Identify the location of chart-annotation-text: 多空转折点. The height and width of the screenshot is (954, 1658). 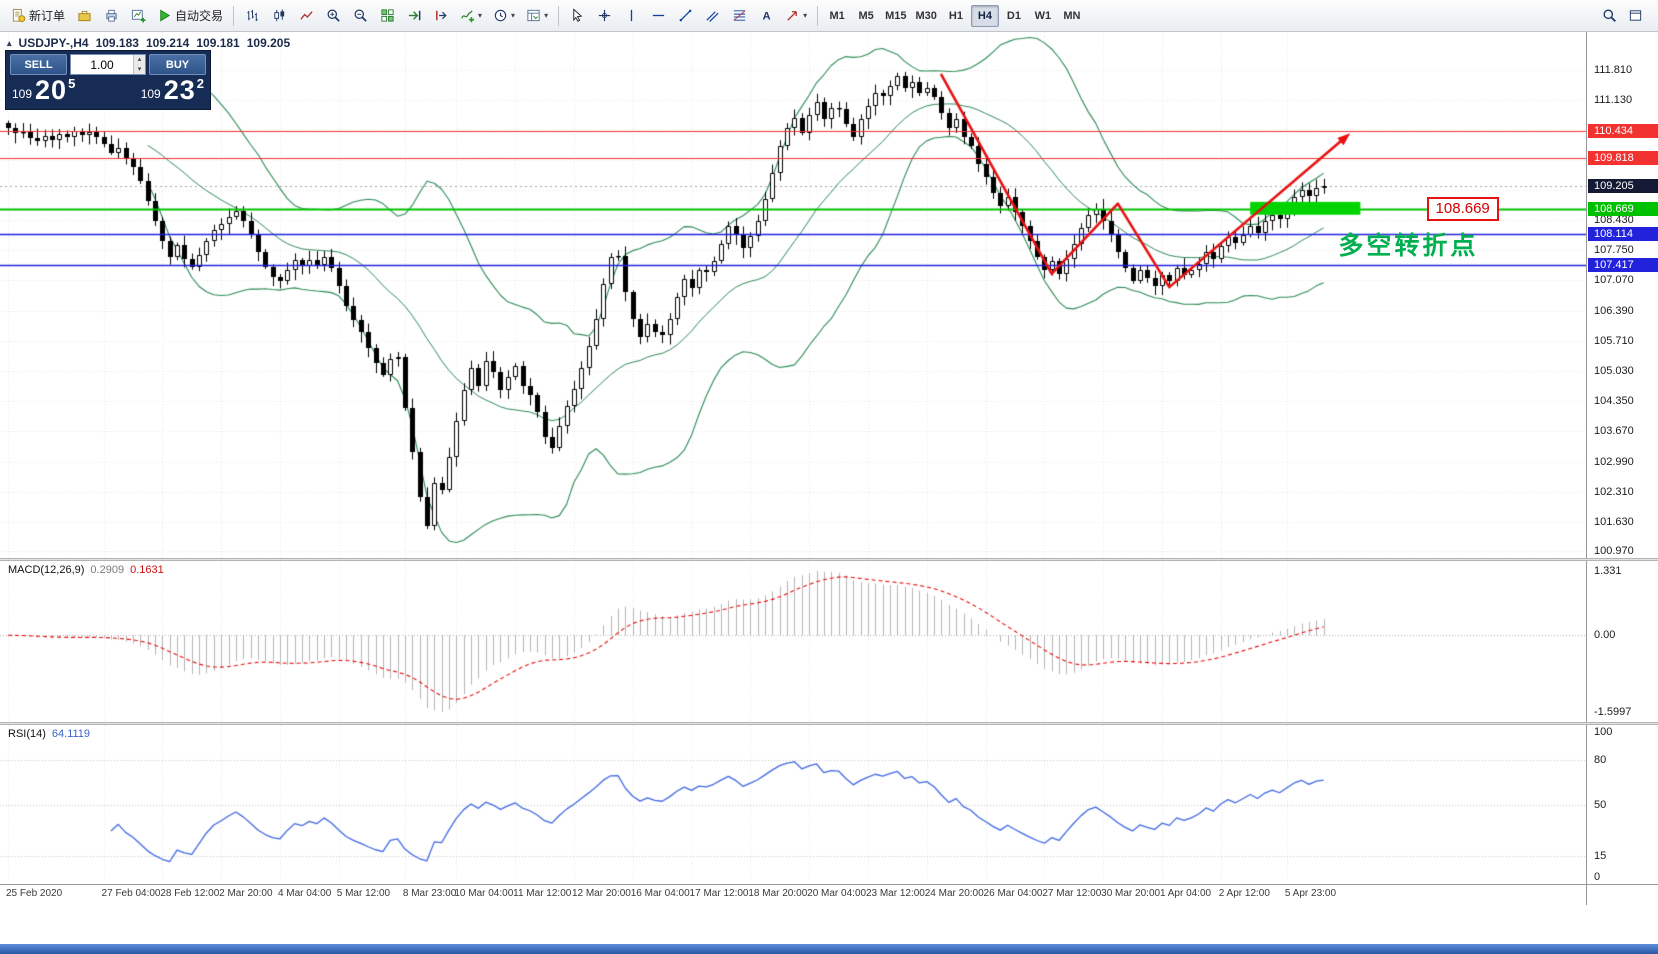
(1408, 246).